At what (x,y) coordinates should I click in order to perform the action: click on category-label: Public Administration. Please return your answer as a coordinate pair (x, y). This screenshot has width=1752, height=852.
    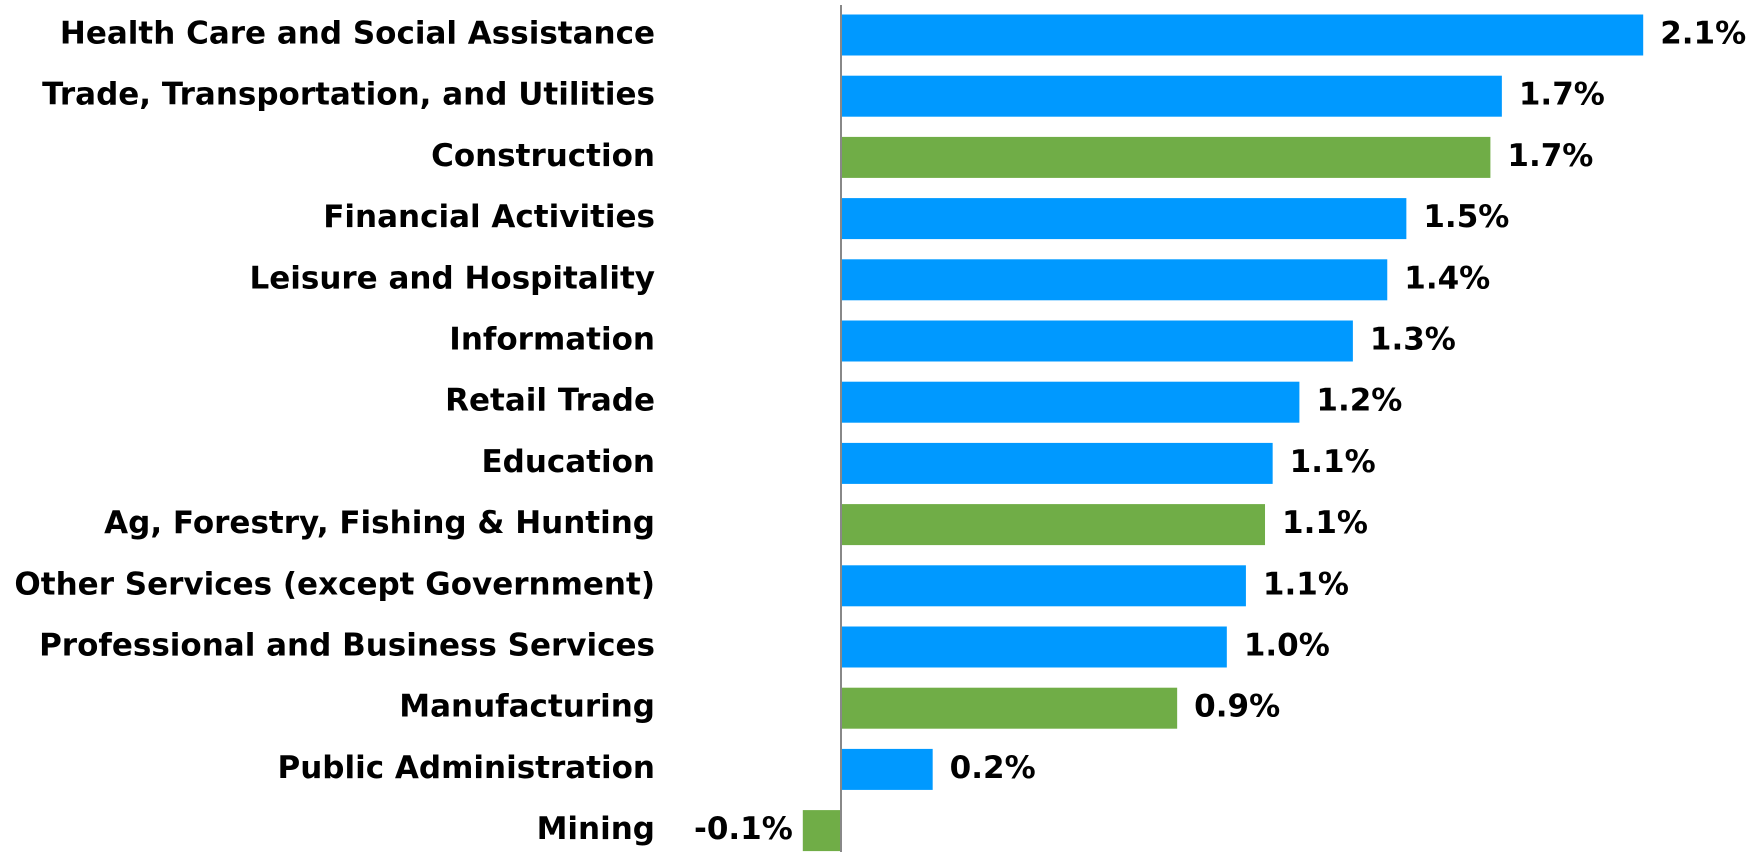
    Looking at the image, I should click on (467, 768).